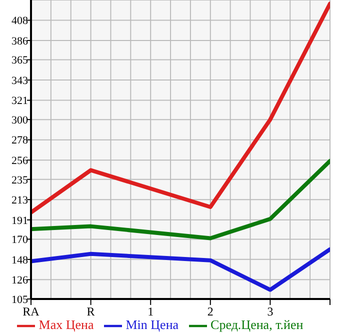  Describe the element at coordinates (20, 80) in the screenshot. I see `y-tick-label: 343` at that location.